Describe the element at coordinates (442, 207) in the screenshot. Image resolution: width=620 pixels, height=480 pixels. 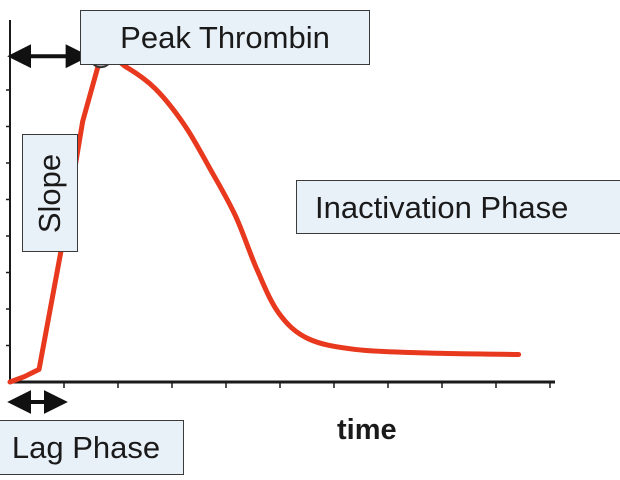
I see `inactivation-phase-text: Inactivation Phase` at that location.